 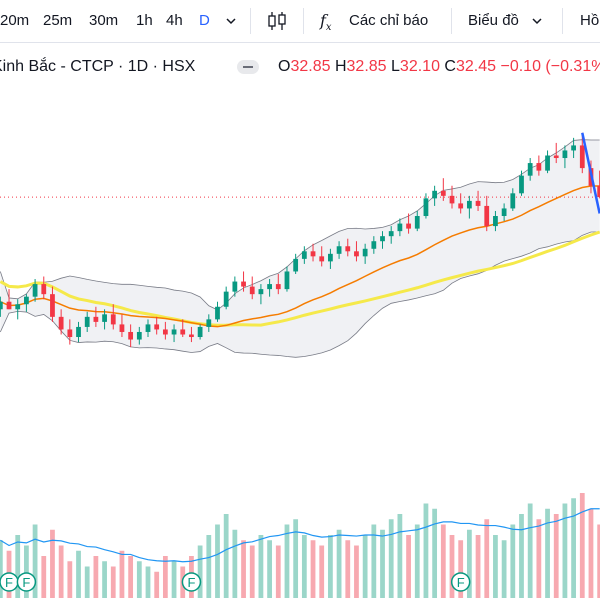 I want to click on interval-1h: 1h, so click(x=144, y=20).